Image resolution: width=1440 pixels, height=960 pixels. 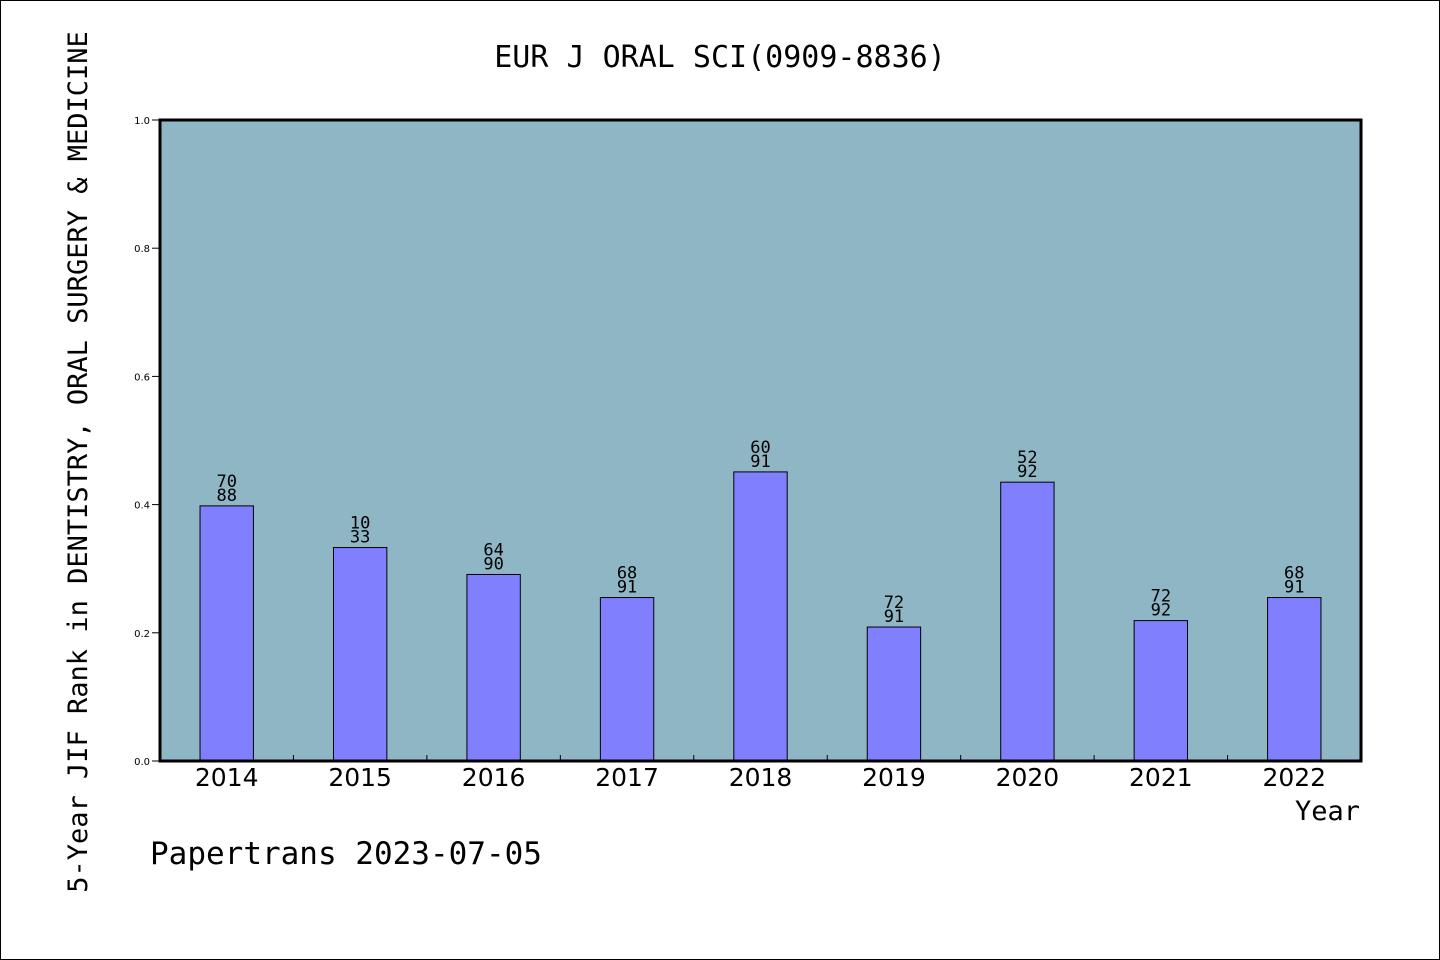 I want to click on x-tick-label-2019: 2019, so click(x=894, y=777).